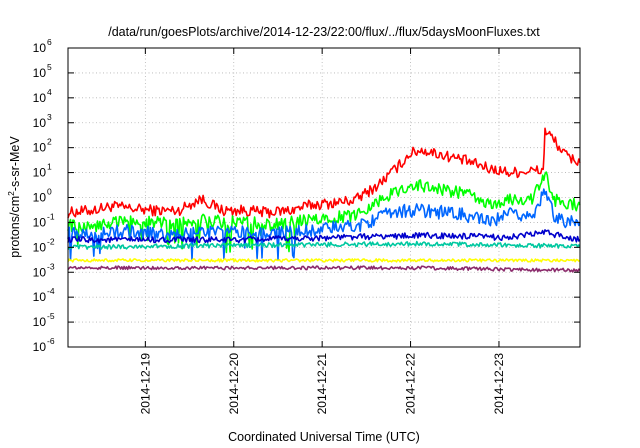  Describe the element at coordinates (51, 341) in the screenshot. I see `y-tick-exponent: -6` at that location.